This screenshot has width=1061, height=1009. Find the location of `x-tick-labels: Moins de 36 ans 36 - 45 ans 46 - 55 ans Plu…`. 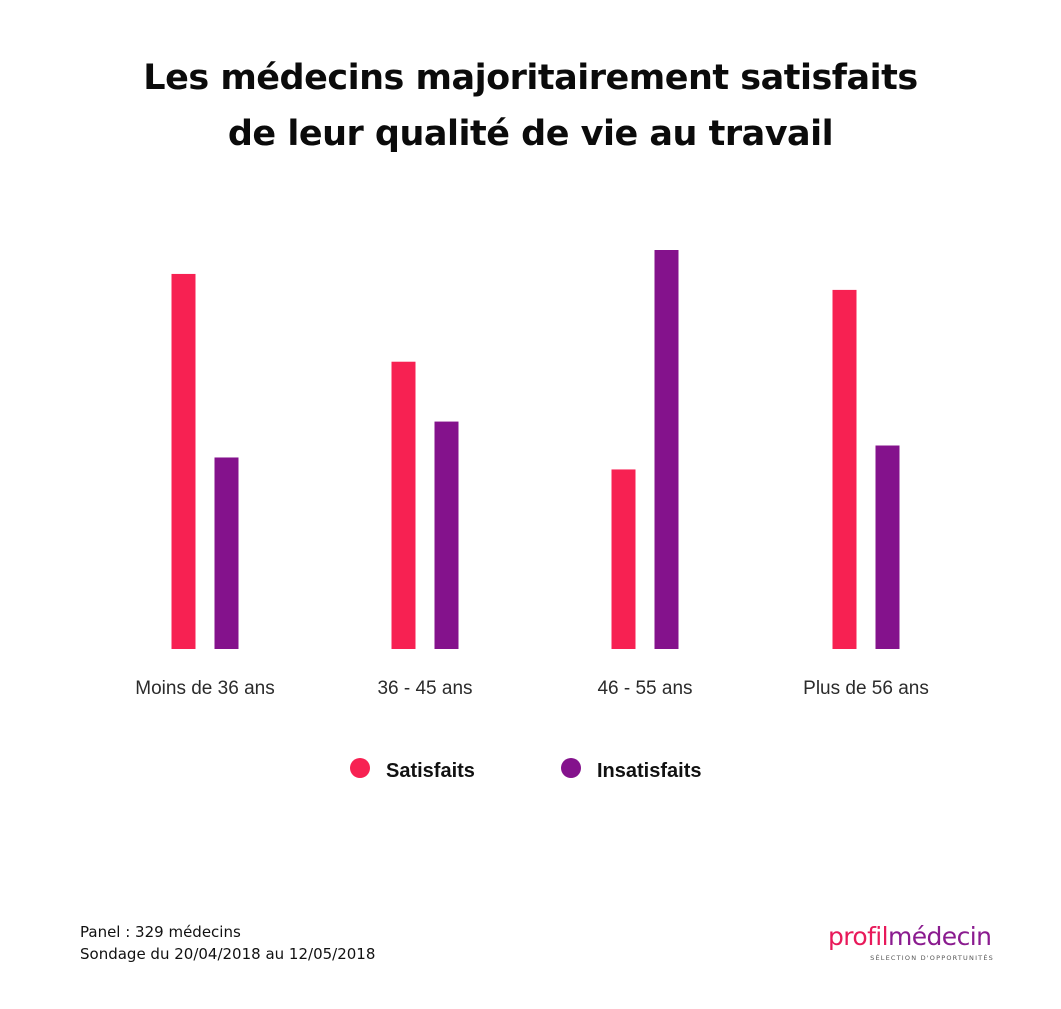

x-tick-labels: Moins de 36 ans 36 - 45 ans 46 - 55 ans Plu… is located at coordinates (532, 688).